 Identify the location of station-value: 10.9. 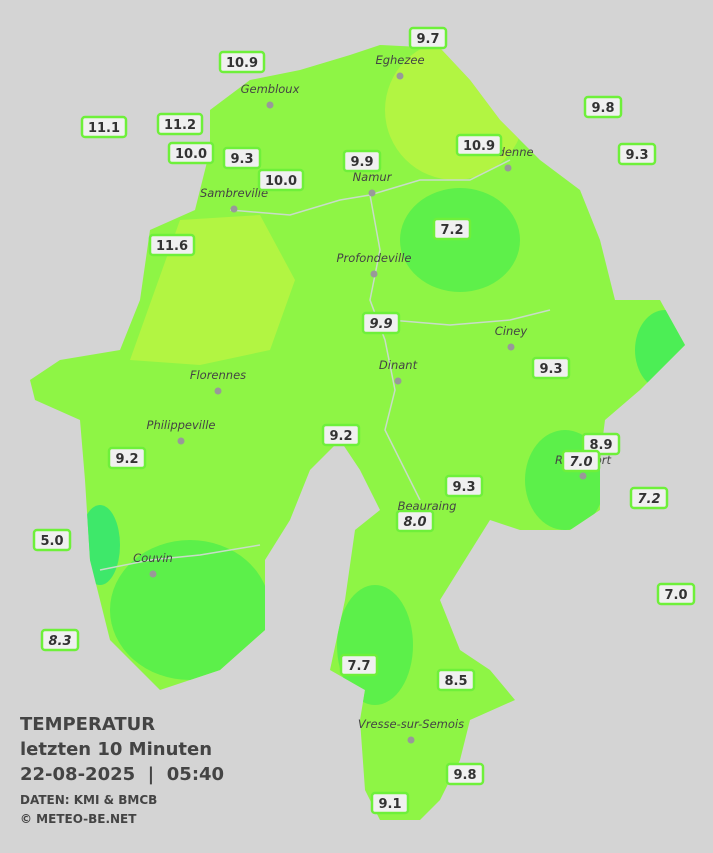
(479, 146).